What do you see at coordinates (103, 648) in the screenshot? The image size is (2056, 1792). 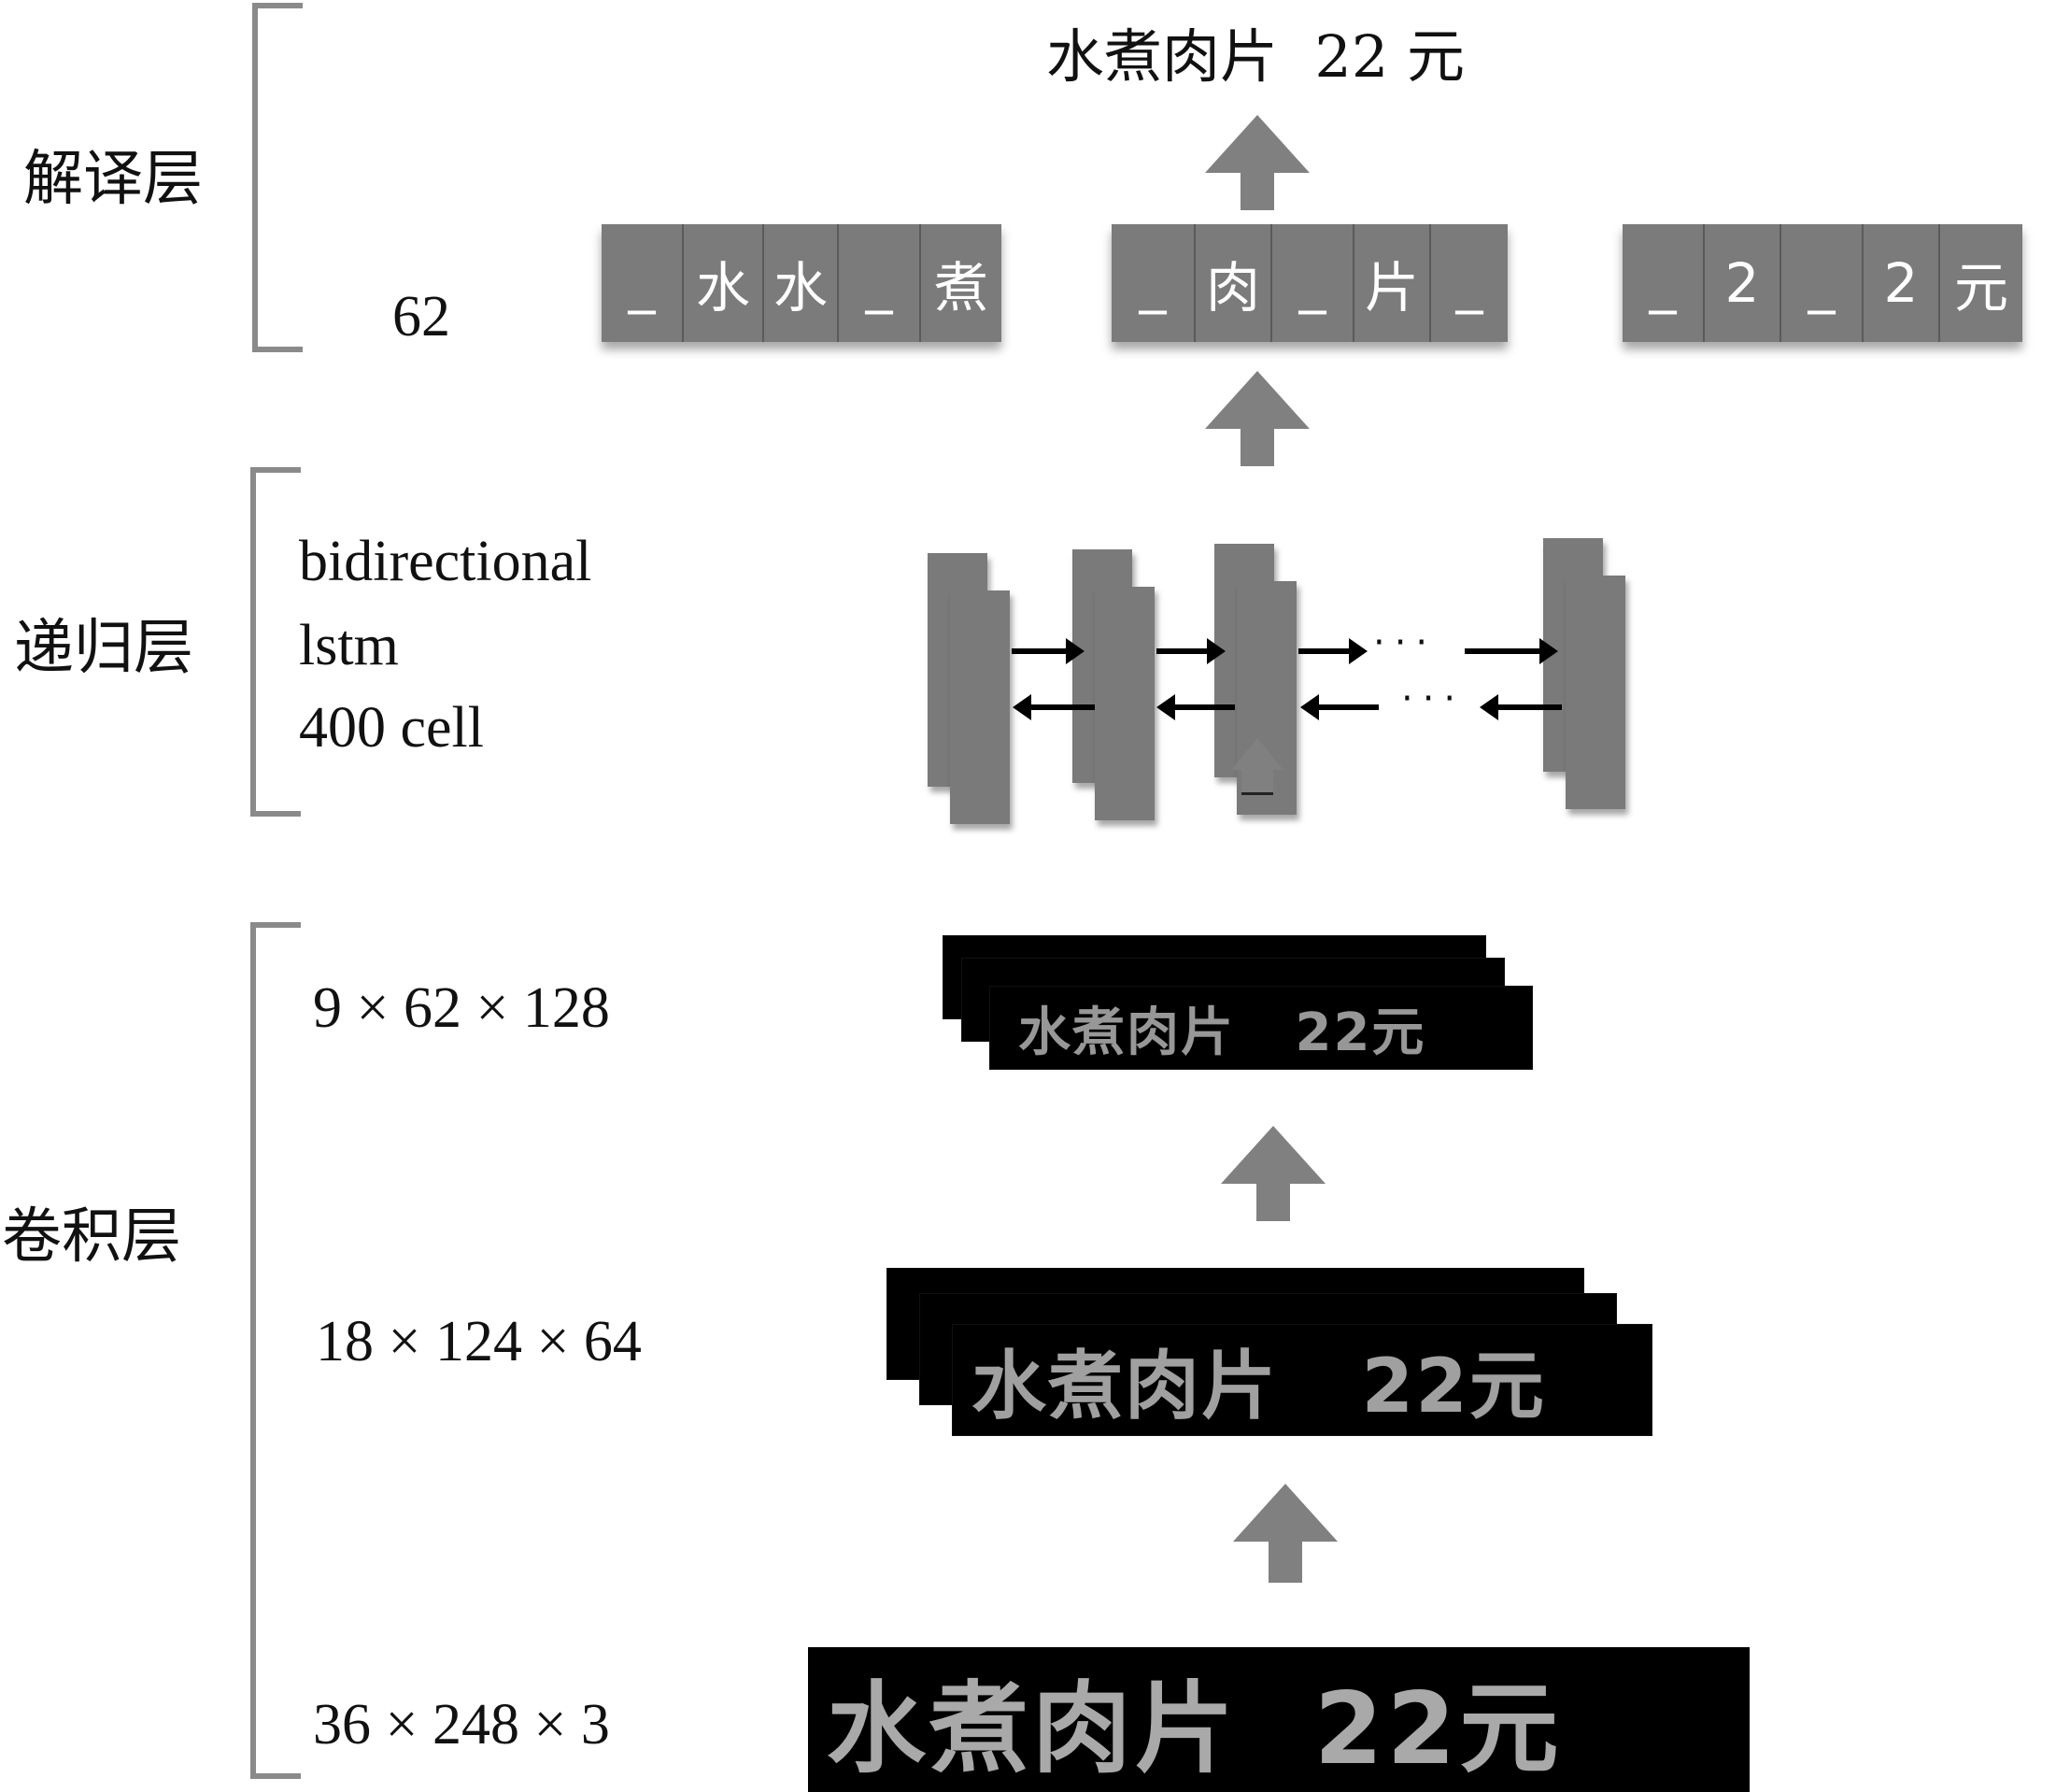 I see `recurrent-layer-label: 递归层` at bounding box center [103, 648].